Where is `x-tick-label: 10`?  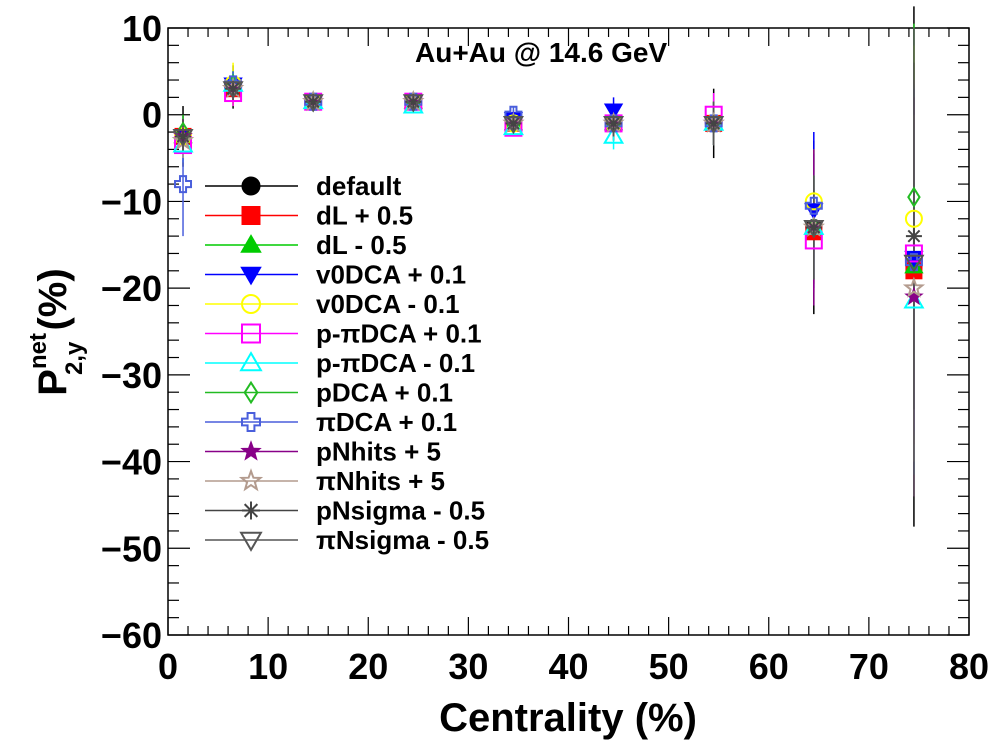
x-tick-label: 10 is located at coordinates (268, 666).